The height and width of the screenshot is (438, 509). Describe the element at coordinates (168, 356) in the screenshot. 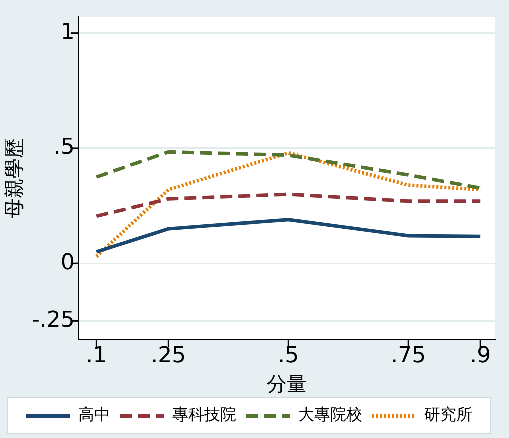

I see `x-tick-label: .25` at that location.